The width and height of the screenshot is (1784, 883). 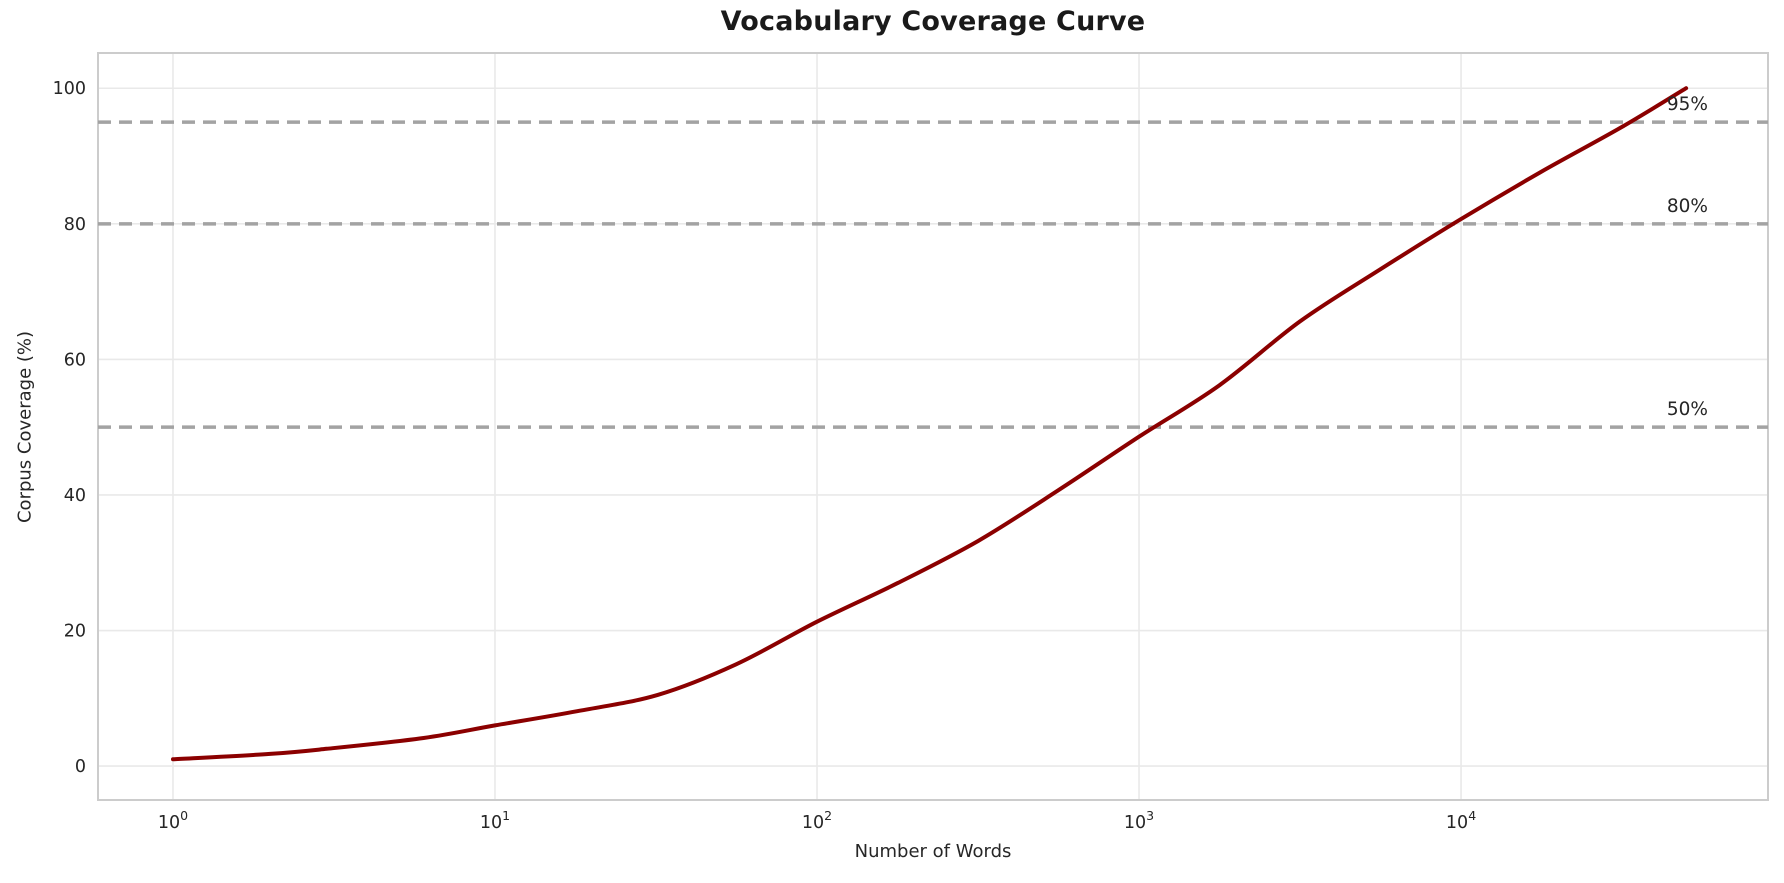 What do you see at coordinates (75, 225) in the screenshot?
I see `y-tick-label-80: 80` at bounding box center [75, 225].